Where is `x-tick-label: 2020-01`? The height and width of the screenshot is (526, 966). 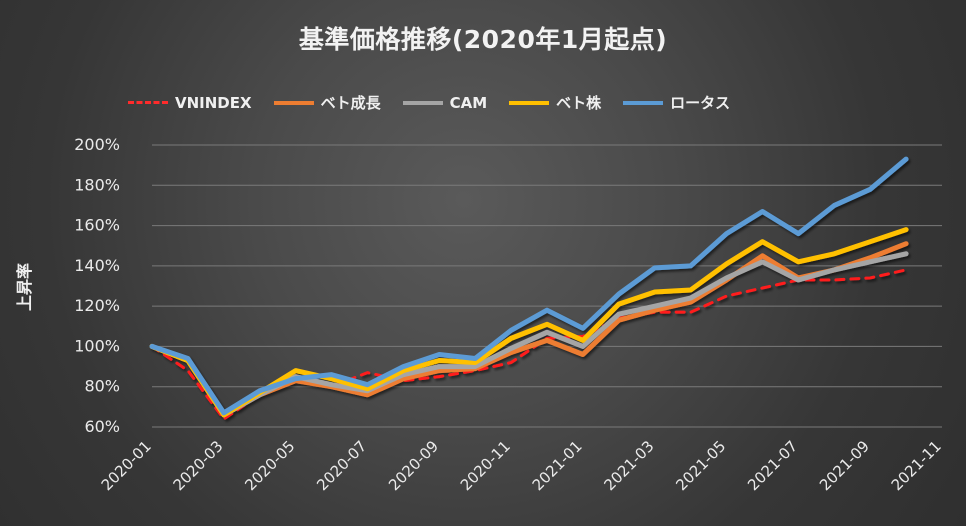
x-tick-label: 2020-01 is located at coordinates (126, 465).